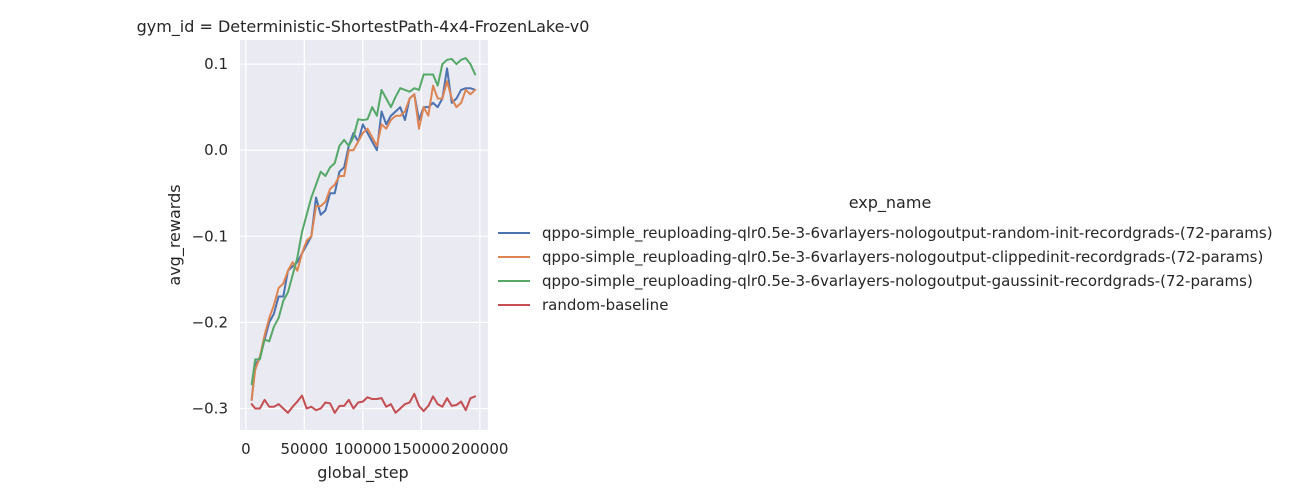  Describe the element at coordinates (216, 64) in the screenshot. I see `y-tick-label: 0.1` at that location.